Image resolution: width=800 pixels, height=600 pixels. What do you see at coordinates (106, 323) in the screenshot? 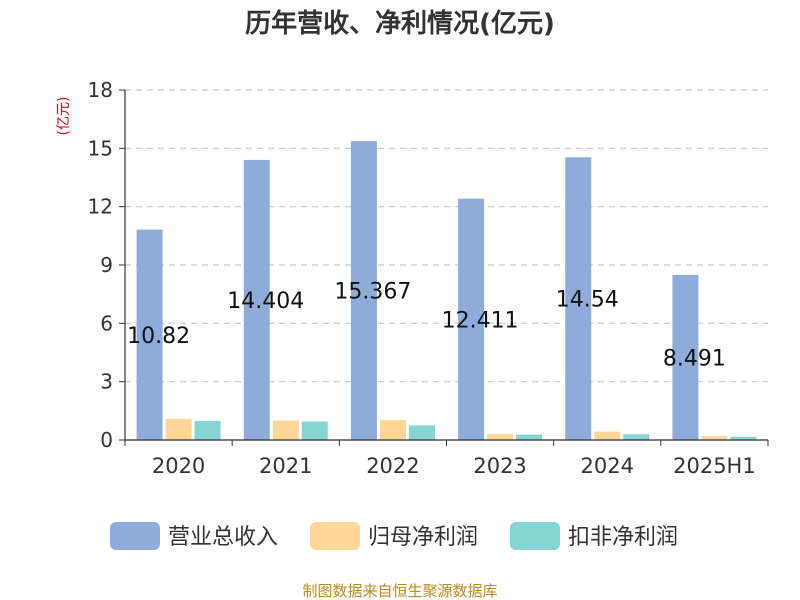
I see `y-tick-label: 6` at bounding box center [106, 323].